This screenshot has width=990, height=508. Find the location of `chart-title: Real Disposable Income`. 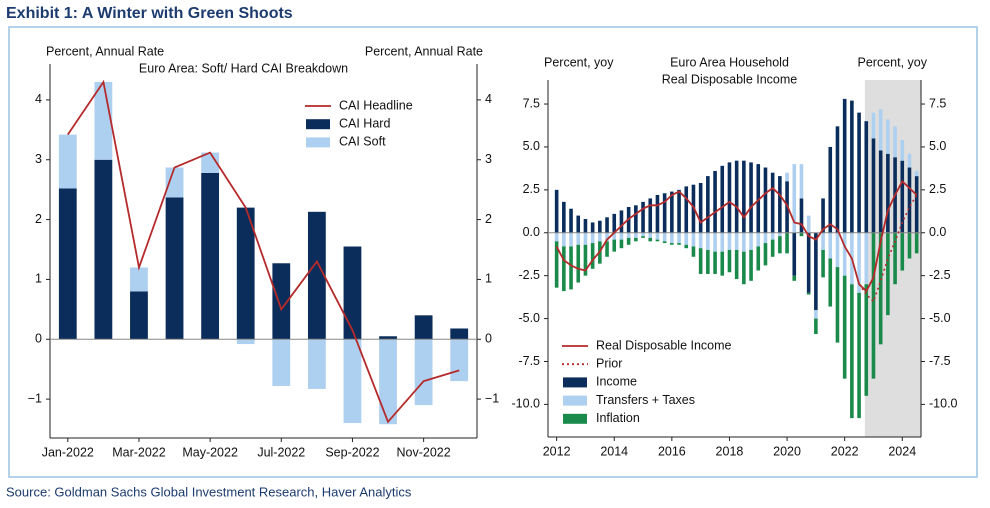

chart-title: Real Disposable Income is located at coordinates (730, 79).